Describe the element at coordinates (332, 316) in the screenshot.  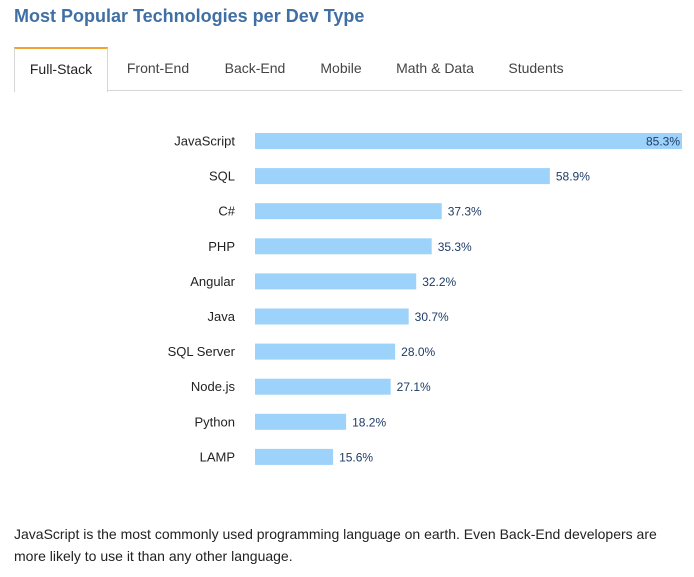
I see `bar-java` at that location.